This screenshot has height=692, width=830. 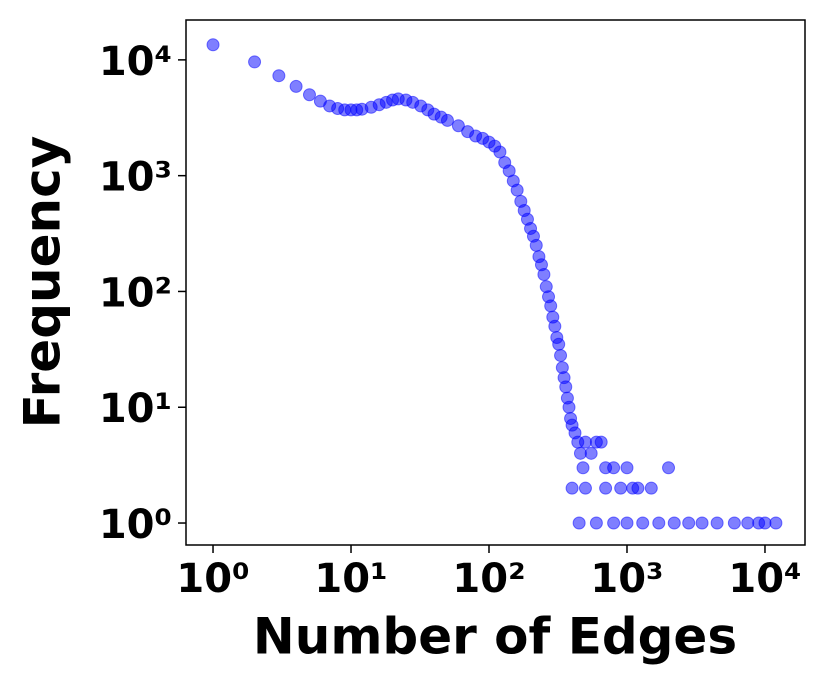 I want to click on y-tick-label: 10², so click(x=135, y=293).